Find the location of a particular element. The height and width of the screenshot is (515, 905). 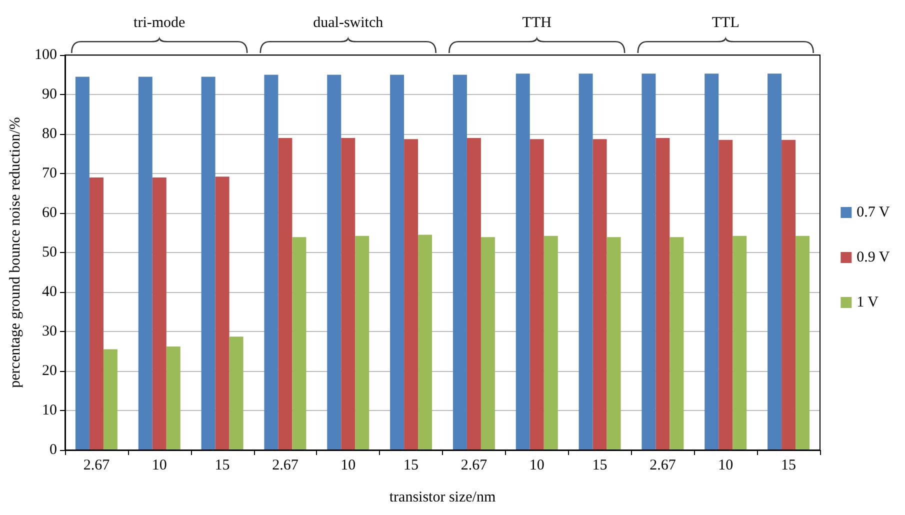

y-tick-label: 20 is located at coordinates (49, 371).